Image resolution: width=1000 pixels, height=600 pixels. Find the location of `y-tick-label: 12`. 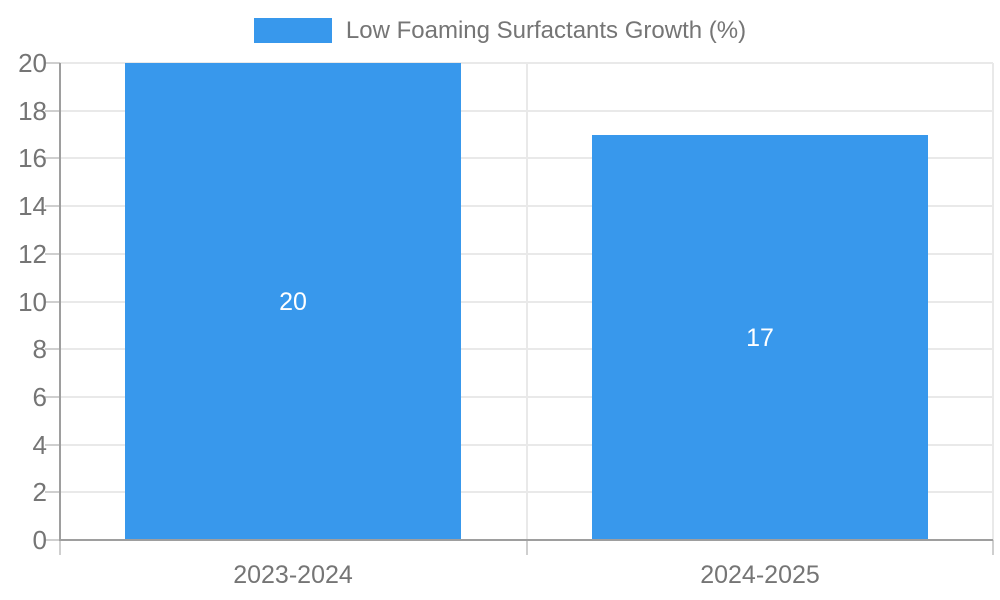

y-tick-label: 12 is located at coordinates (32, 254).